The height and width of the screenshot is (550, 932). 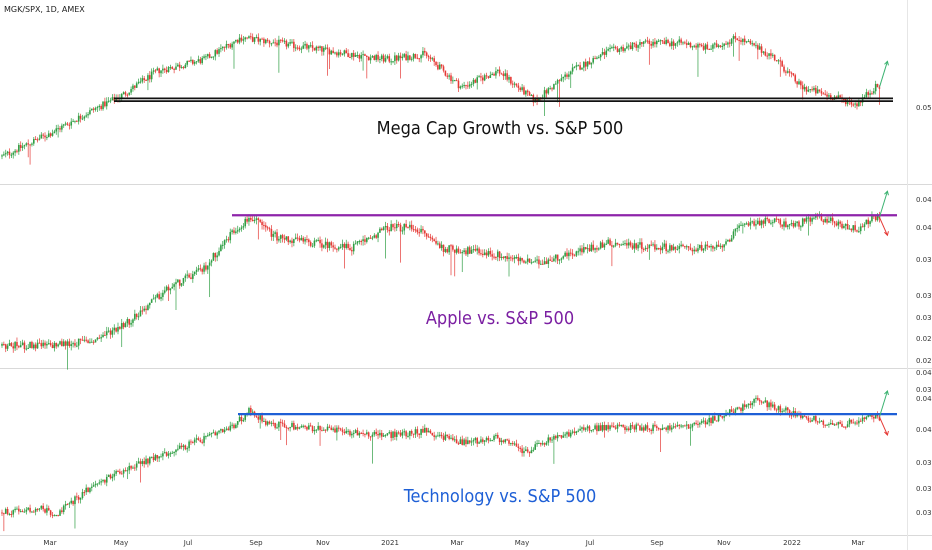 What do you see at coordinates (886, 193) in the screenshot?
I see `arrow-head` at bounding box center [886, 193].